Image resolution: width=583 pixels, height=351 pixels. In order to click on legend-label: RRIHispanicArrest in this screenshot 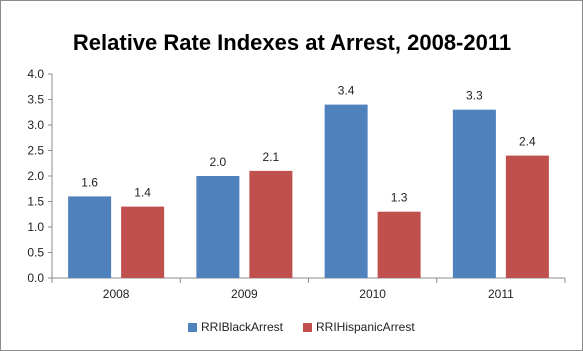, I will do `click(365, 327)`.